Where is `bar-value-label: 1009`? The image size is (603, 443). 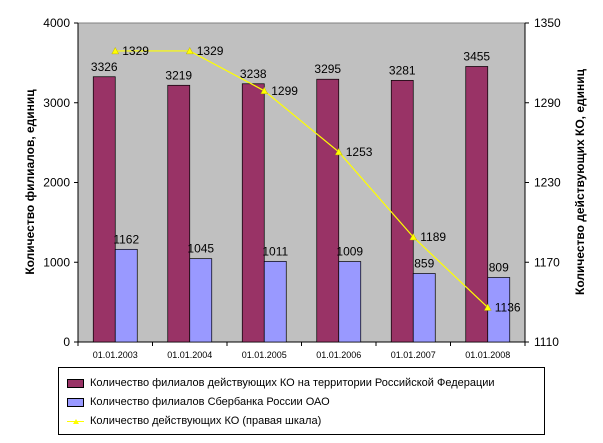
bar-value-label: 1009 is located at coordinates (349, 252).